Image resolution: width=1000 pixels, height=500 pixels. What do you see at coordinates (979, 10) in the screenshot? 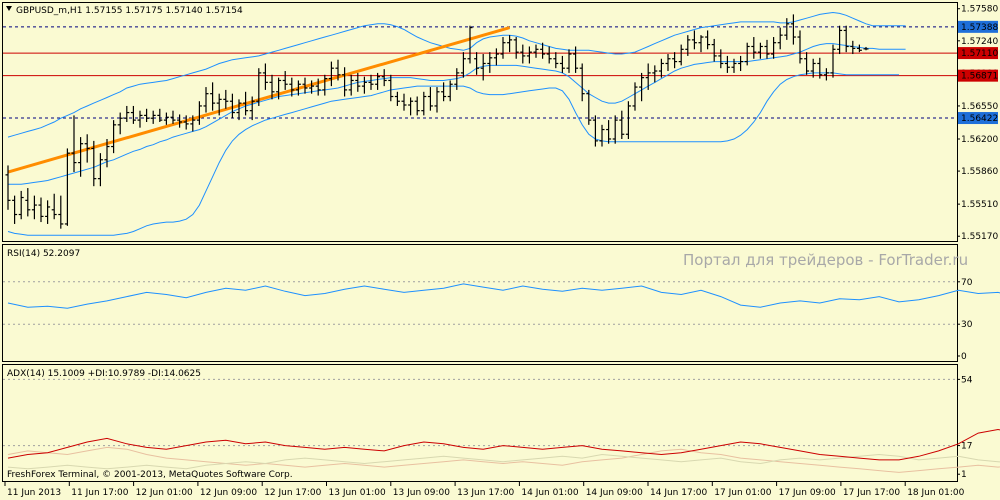
I see `price-tick-label: 1.57580` at bounding box center [979, 10].